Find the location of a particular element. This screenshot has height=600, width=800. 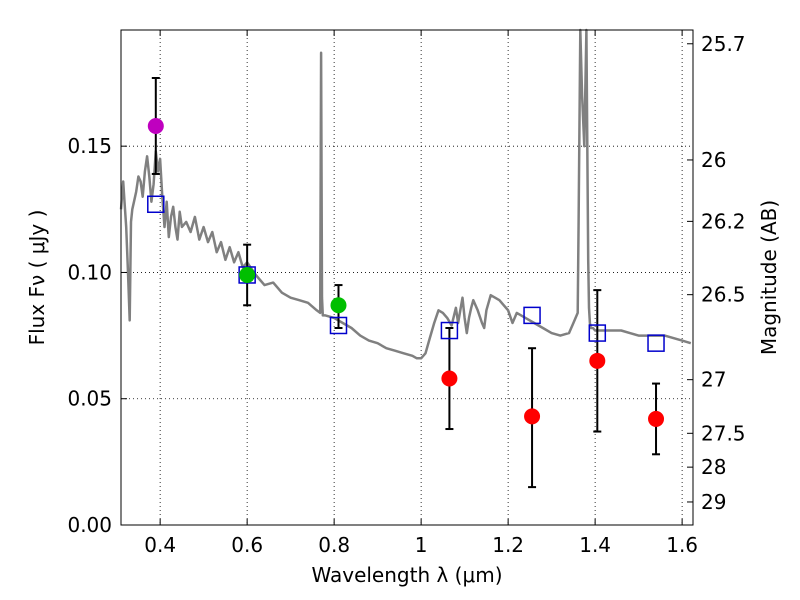

y-tick-label: 0.10 is located at coordinates (89, 272).